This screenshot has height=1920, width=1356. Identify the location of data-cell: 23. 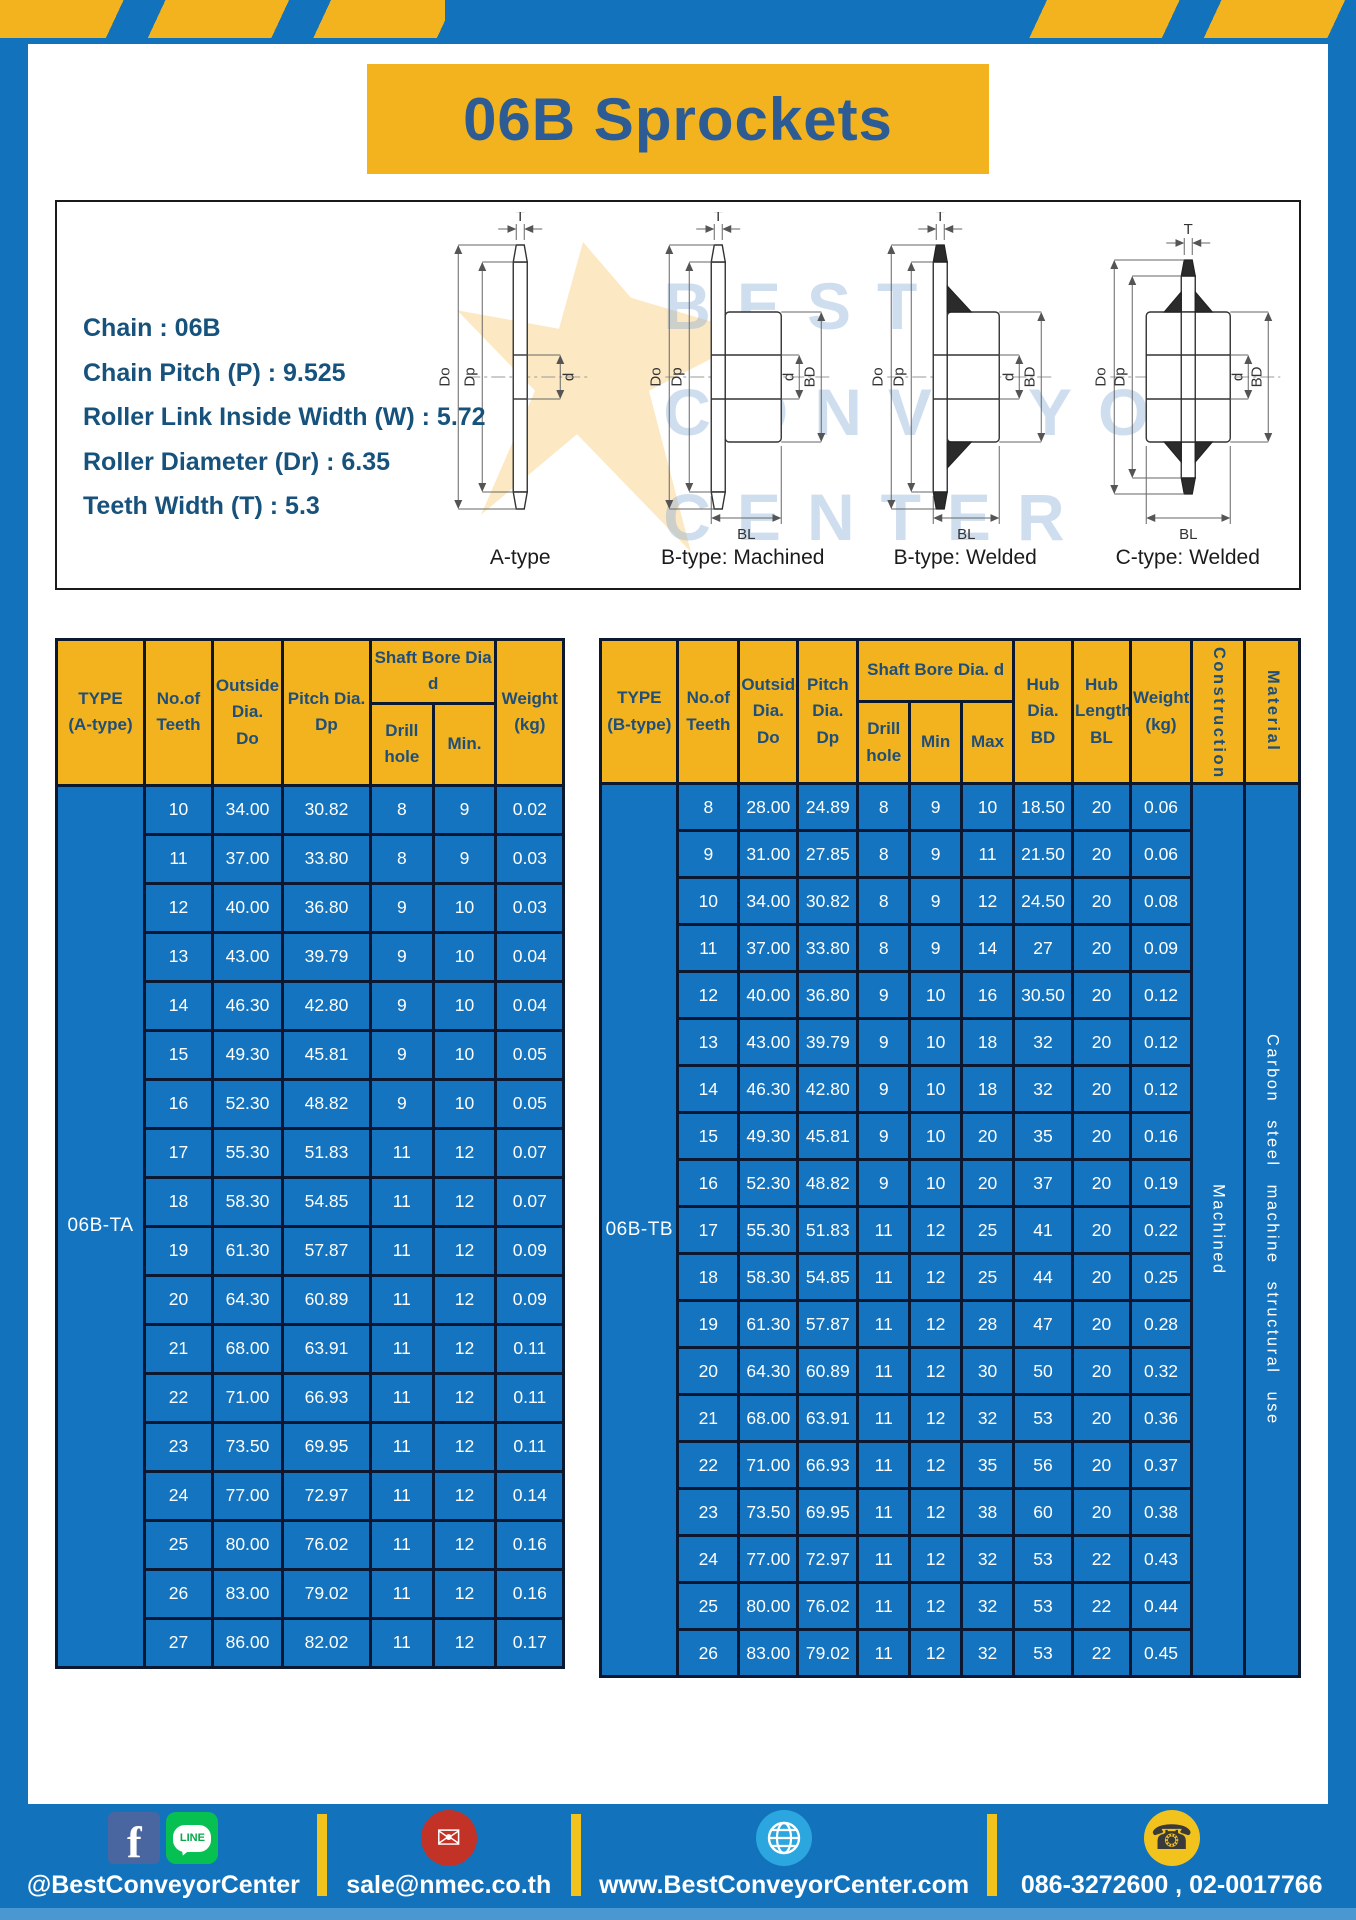
(708, 1512).